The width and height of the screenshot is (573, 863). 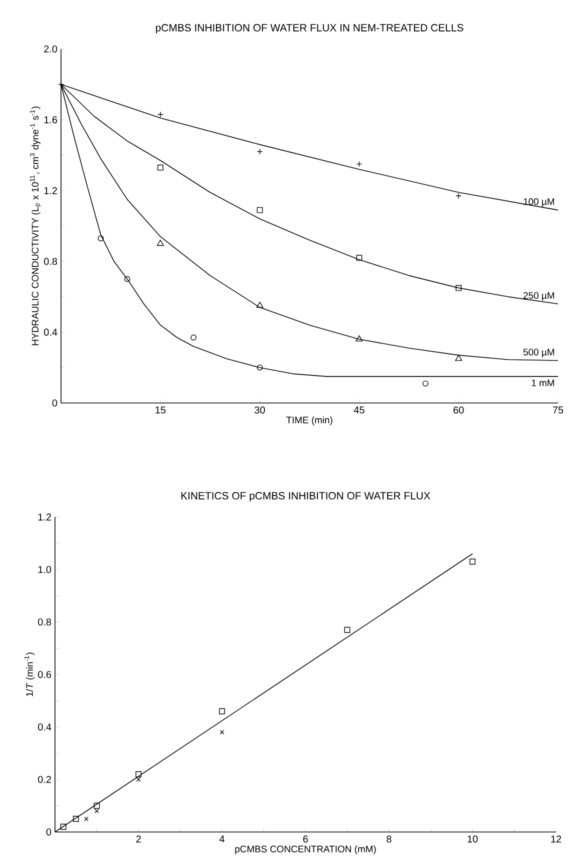 I want to click on x-tick-label: 12, so click(x=556, y=839).